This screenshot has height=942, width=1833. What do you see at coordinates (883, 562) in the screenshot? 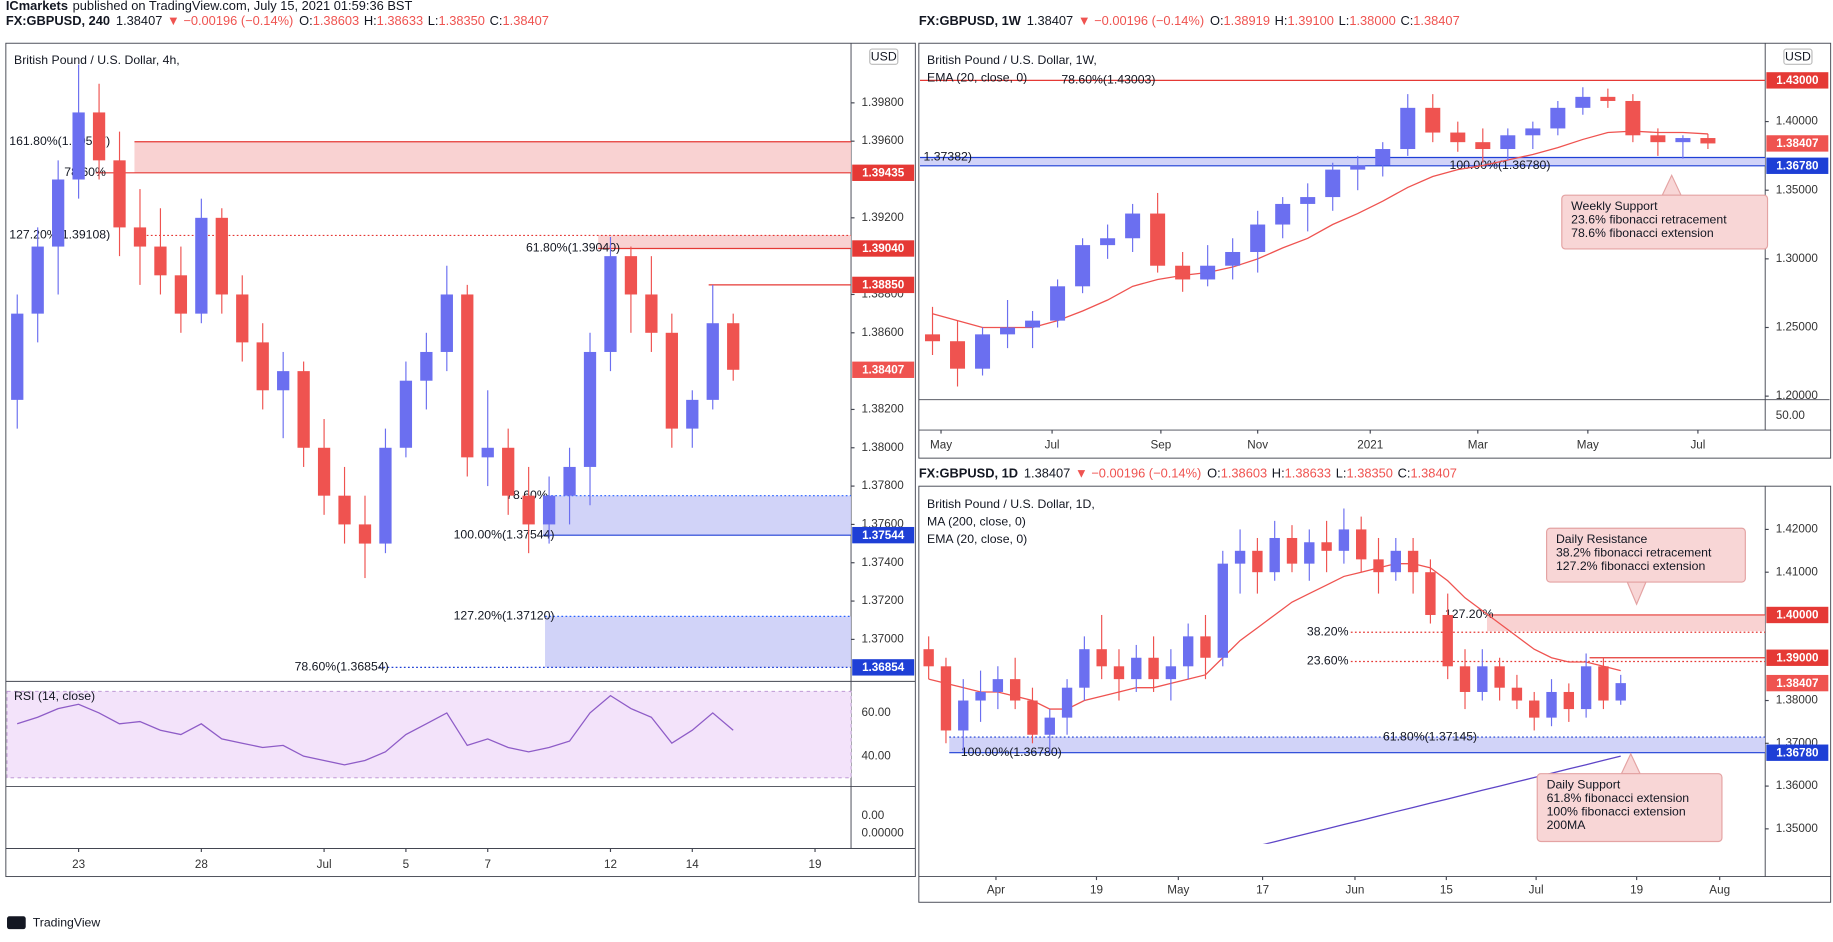
I see `y-tick-label: 1.37400` at bounding box center [883, 562].